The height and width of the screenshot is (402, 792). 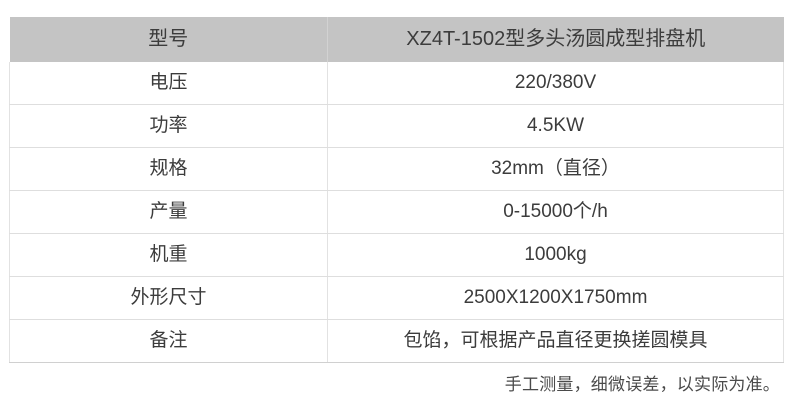 I want to click on spec-label-cell: 外形尺寸, so click(x=168, y=298).